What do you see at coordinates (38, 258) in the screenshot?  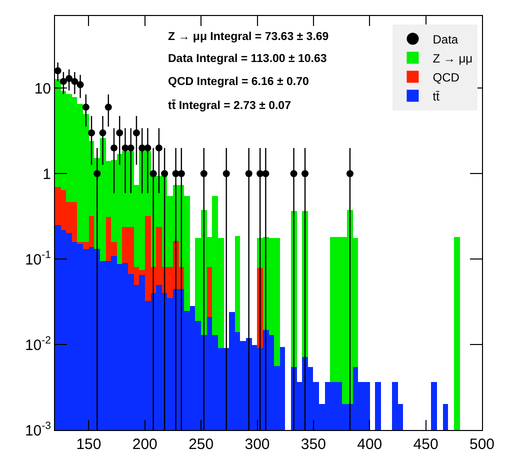 I see `y-tick-label: 10$^{-1}$` at bounding box center [38, 258].